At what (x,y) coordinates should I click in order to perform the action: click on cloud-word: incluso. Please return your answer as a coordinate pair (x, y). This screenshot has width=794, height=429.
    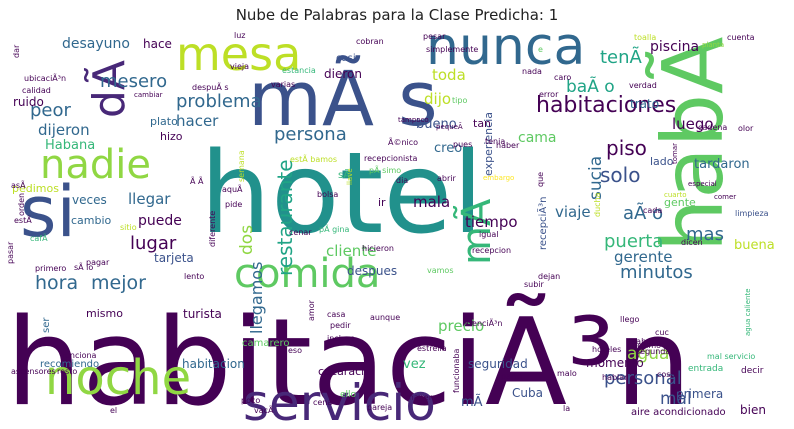
    Looking at the image, I should click on (341, 338).